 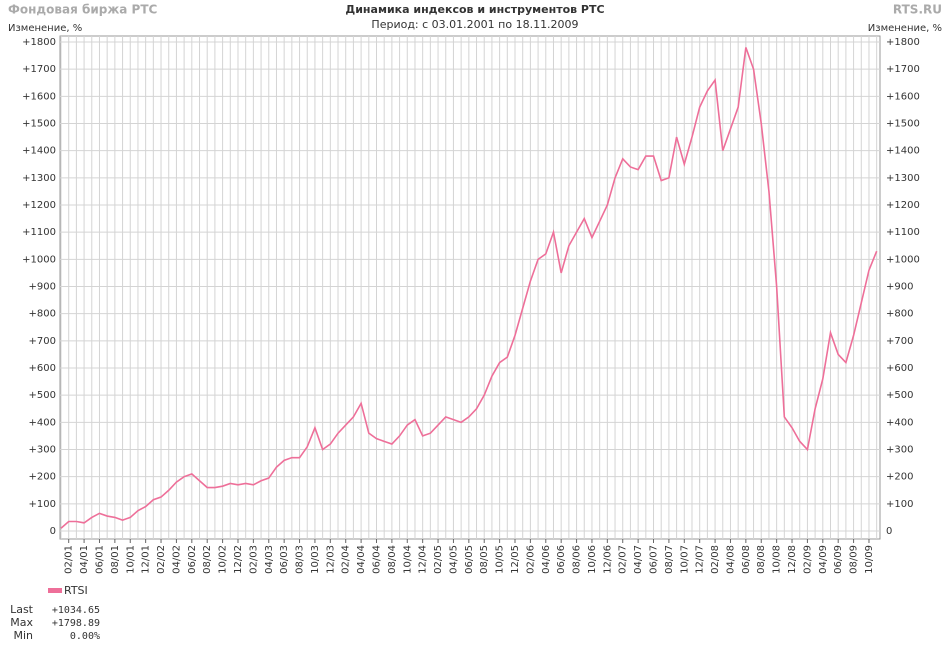 What do you see at coordinates (130, 559) in the screenshot?
I see `x-tick-label: 10/01` at bounding box center [130, 559].